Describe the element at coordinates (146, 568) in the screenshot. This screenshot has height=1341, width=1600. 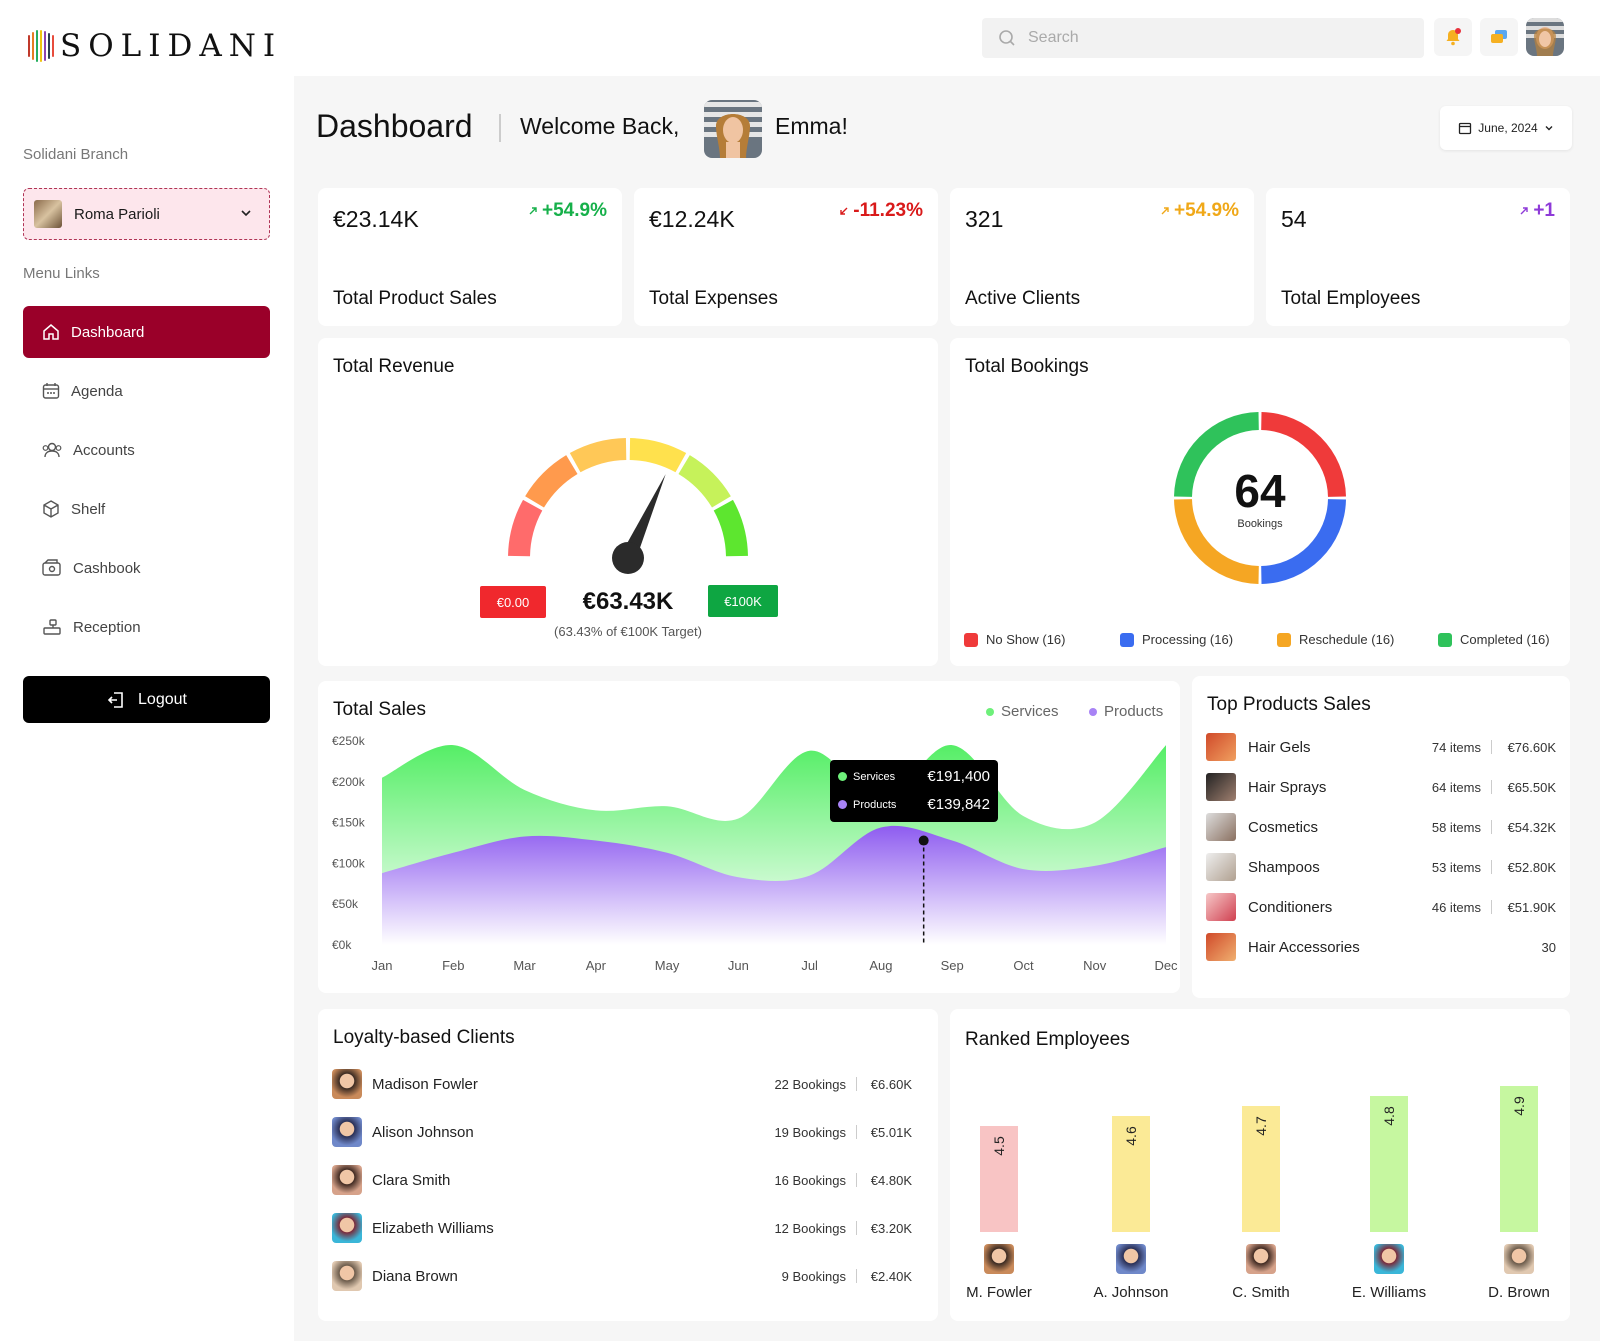
I see `sidebar-item-cashbook: Cashbook` at that location.